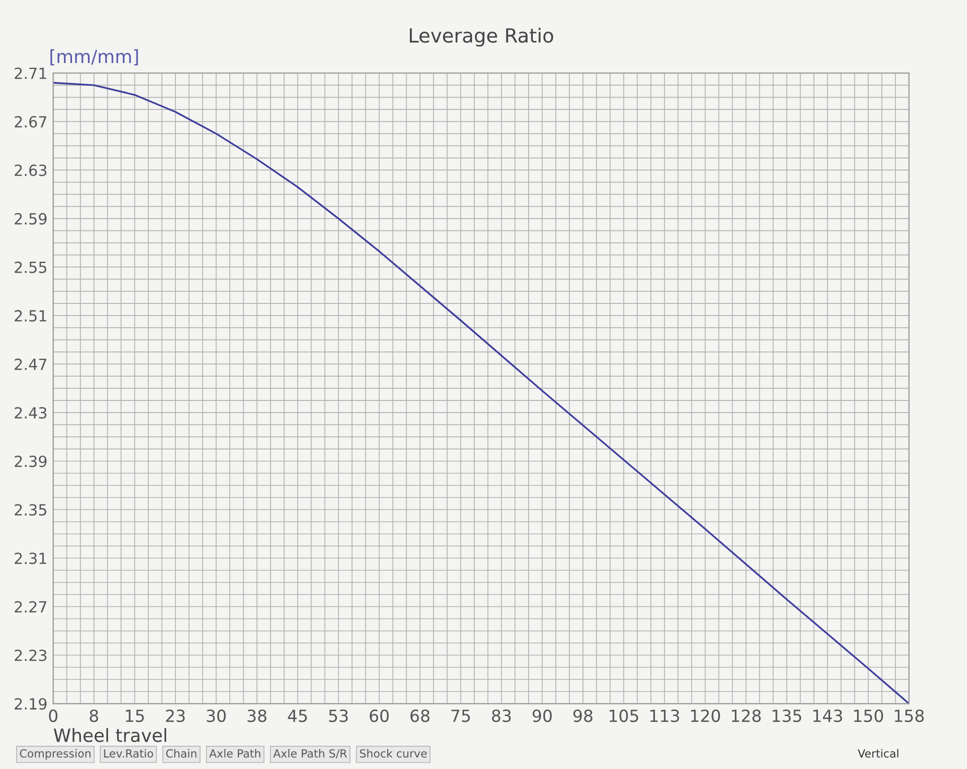  Describe the element at coordinates (624, 715) in the screenshot. I see `x-tick-label: 105` at that location.